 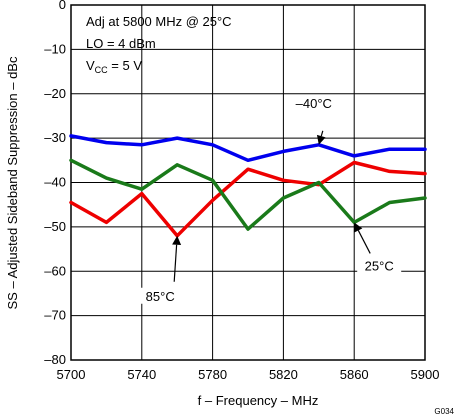 I want to click on series-label: 85°C, so click(x=160, y=296).